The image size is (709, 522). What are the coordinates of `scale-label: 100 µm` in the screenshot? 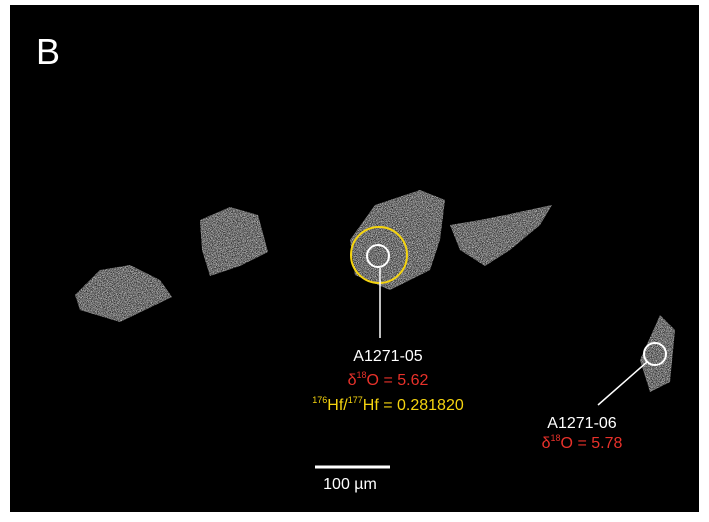 It's located at (350, 484).